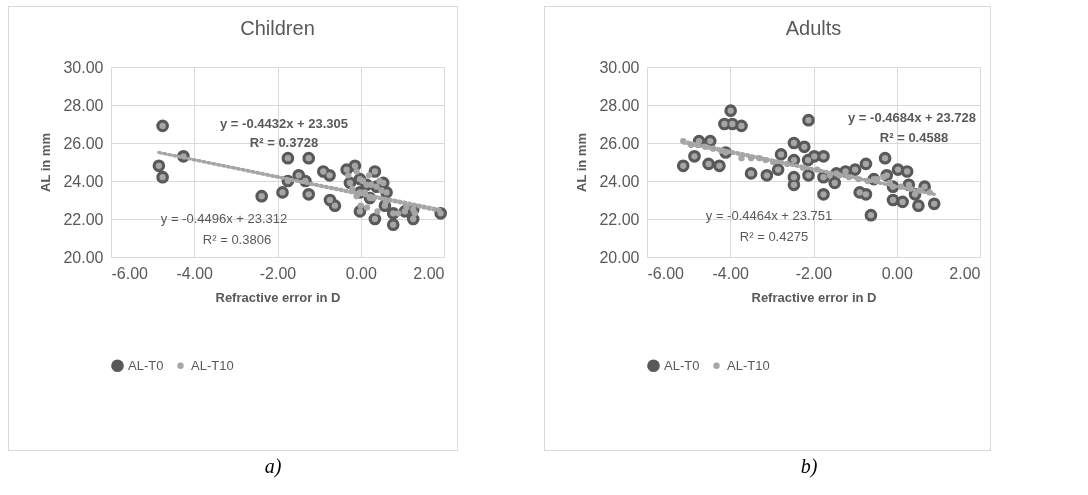 The width and height of the screenshot is (1088, 495). I want to click on annotation: R² = 0.3728, so click(284, 142).